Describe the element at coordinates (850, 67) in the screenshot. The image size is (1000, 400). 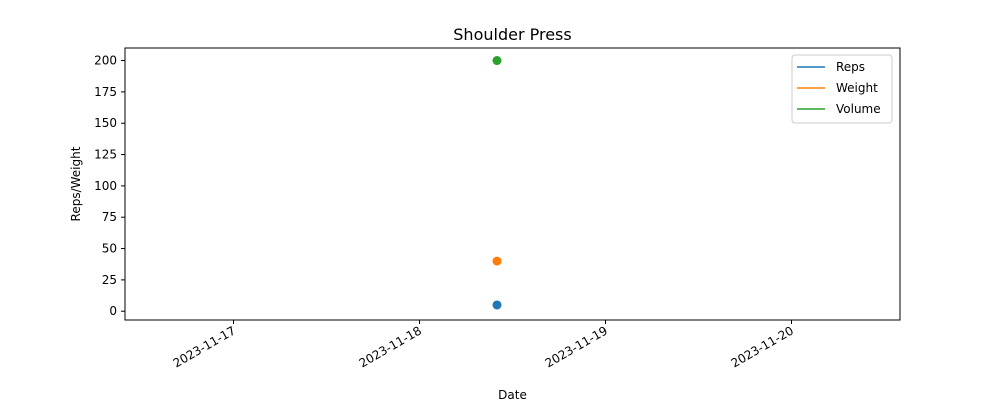
I see `legend-label-reps: Reps` at that location.